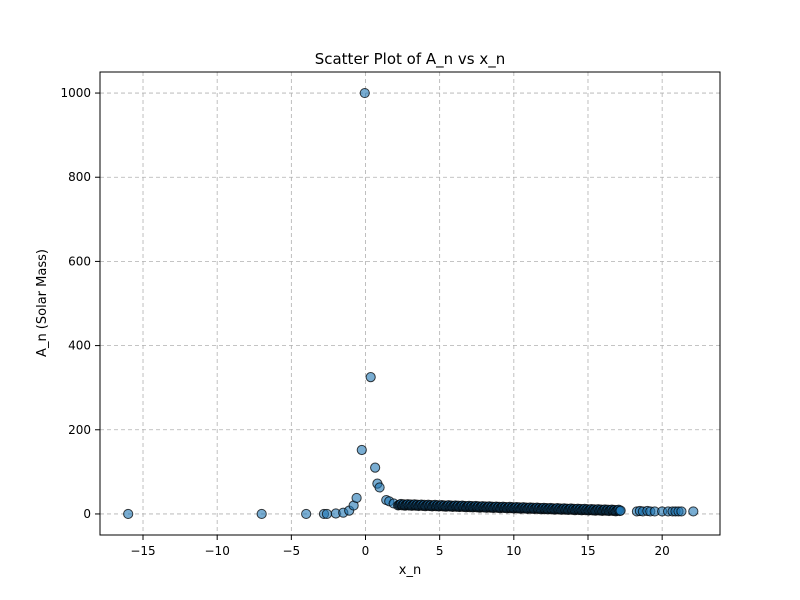  Describe the element at coordinates (79, 177) in the screenshot. I see `y-tick-label: 800` at that location.